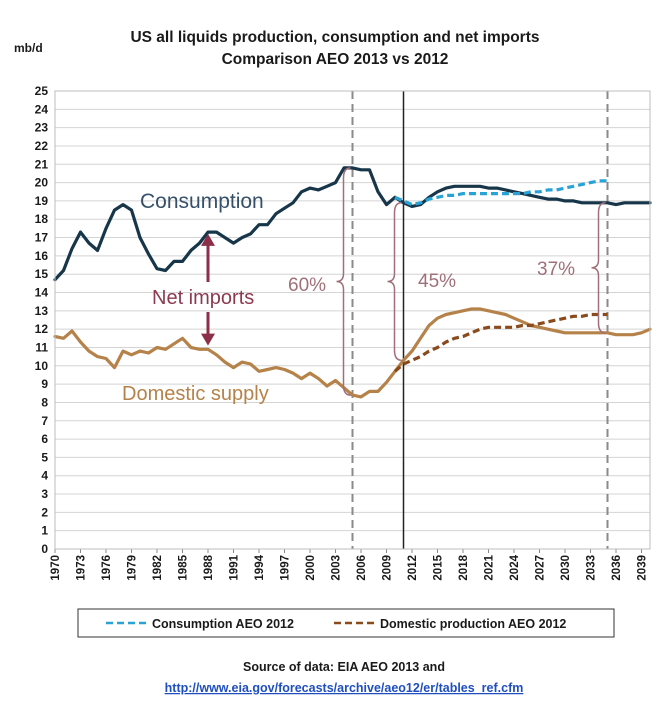 The width and height of the screenshot is (668, 718). I want to click on x-tick-label: 2018, so click(464, 567).